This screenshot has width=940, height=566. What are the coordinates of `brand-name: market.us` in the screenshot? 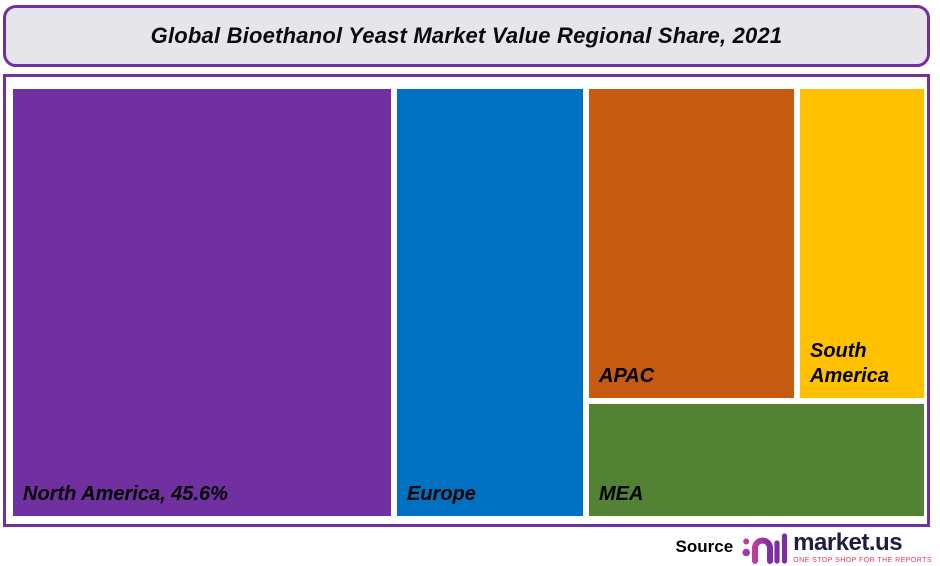 It's located at (848, 542).